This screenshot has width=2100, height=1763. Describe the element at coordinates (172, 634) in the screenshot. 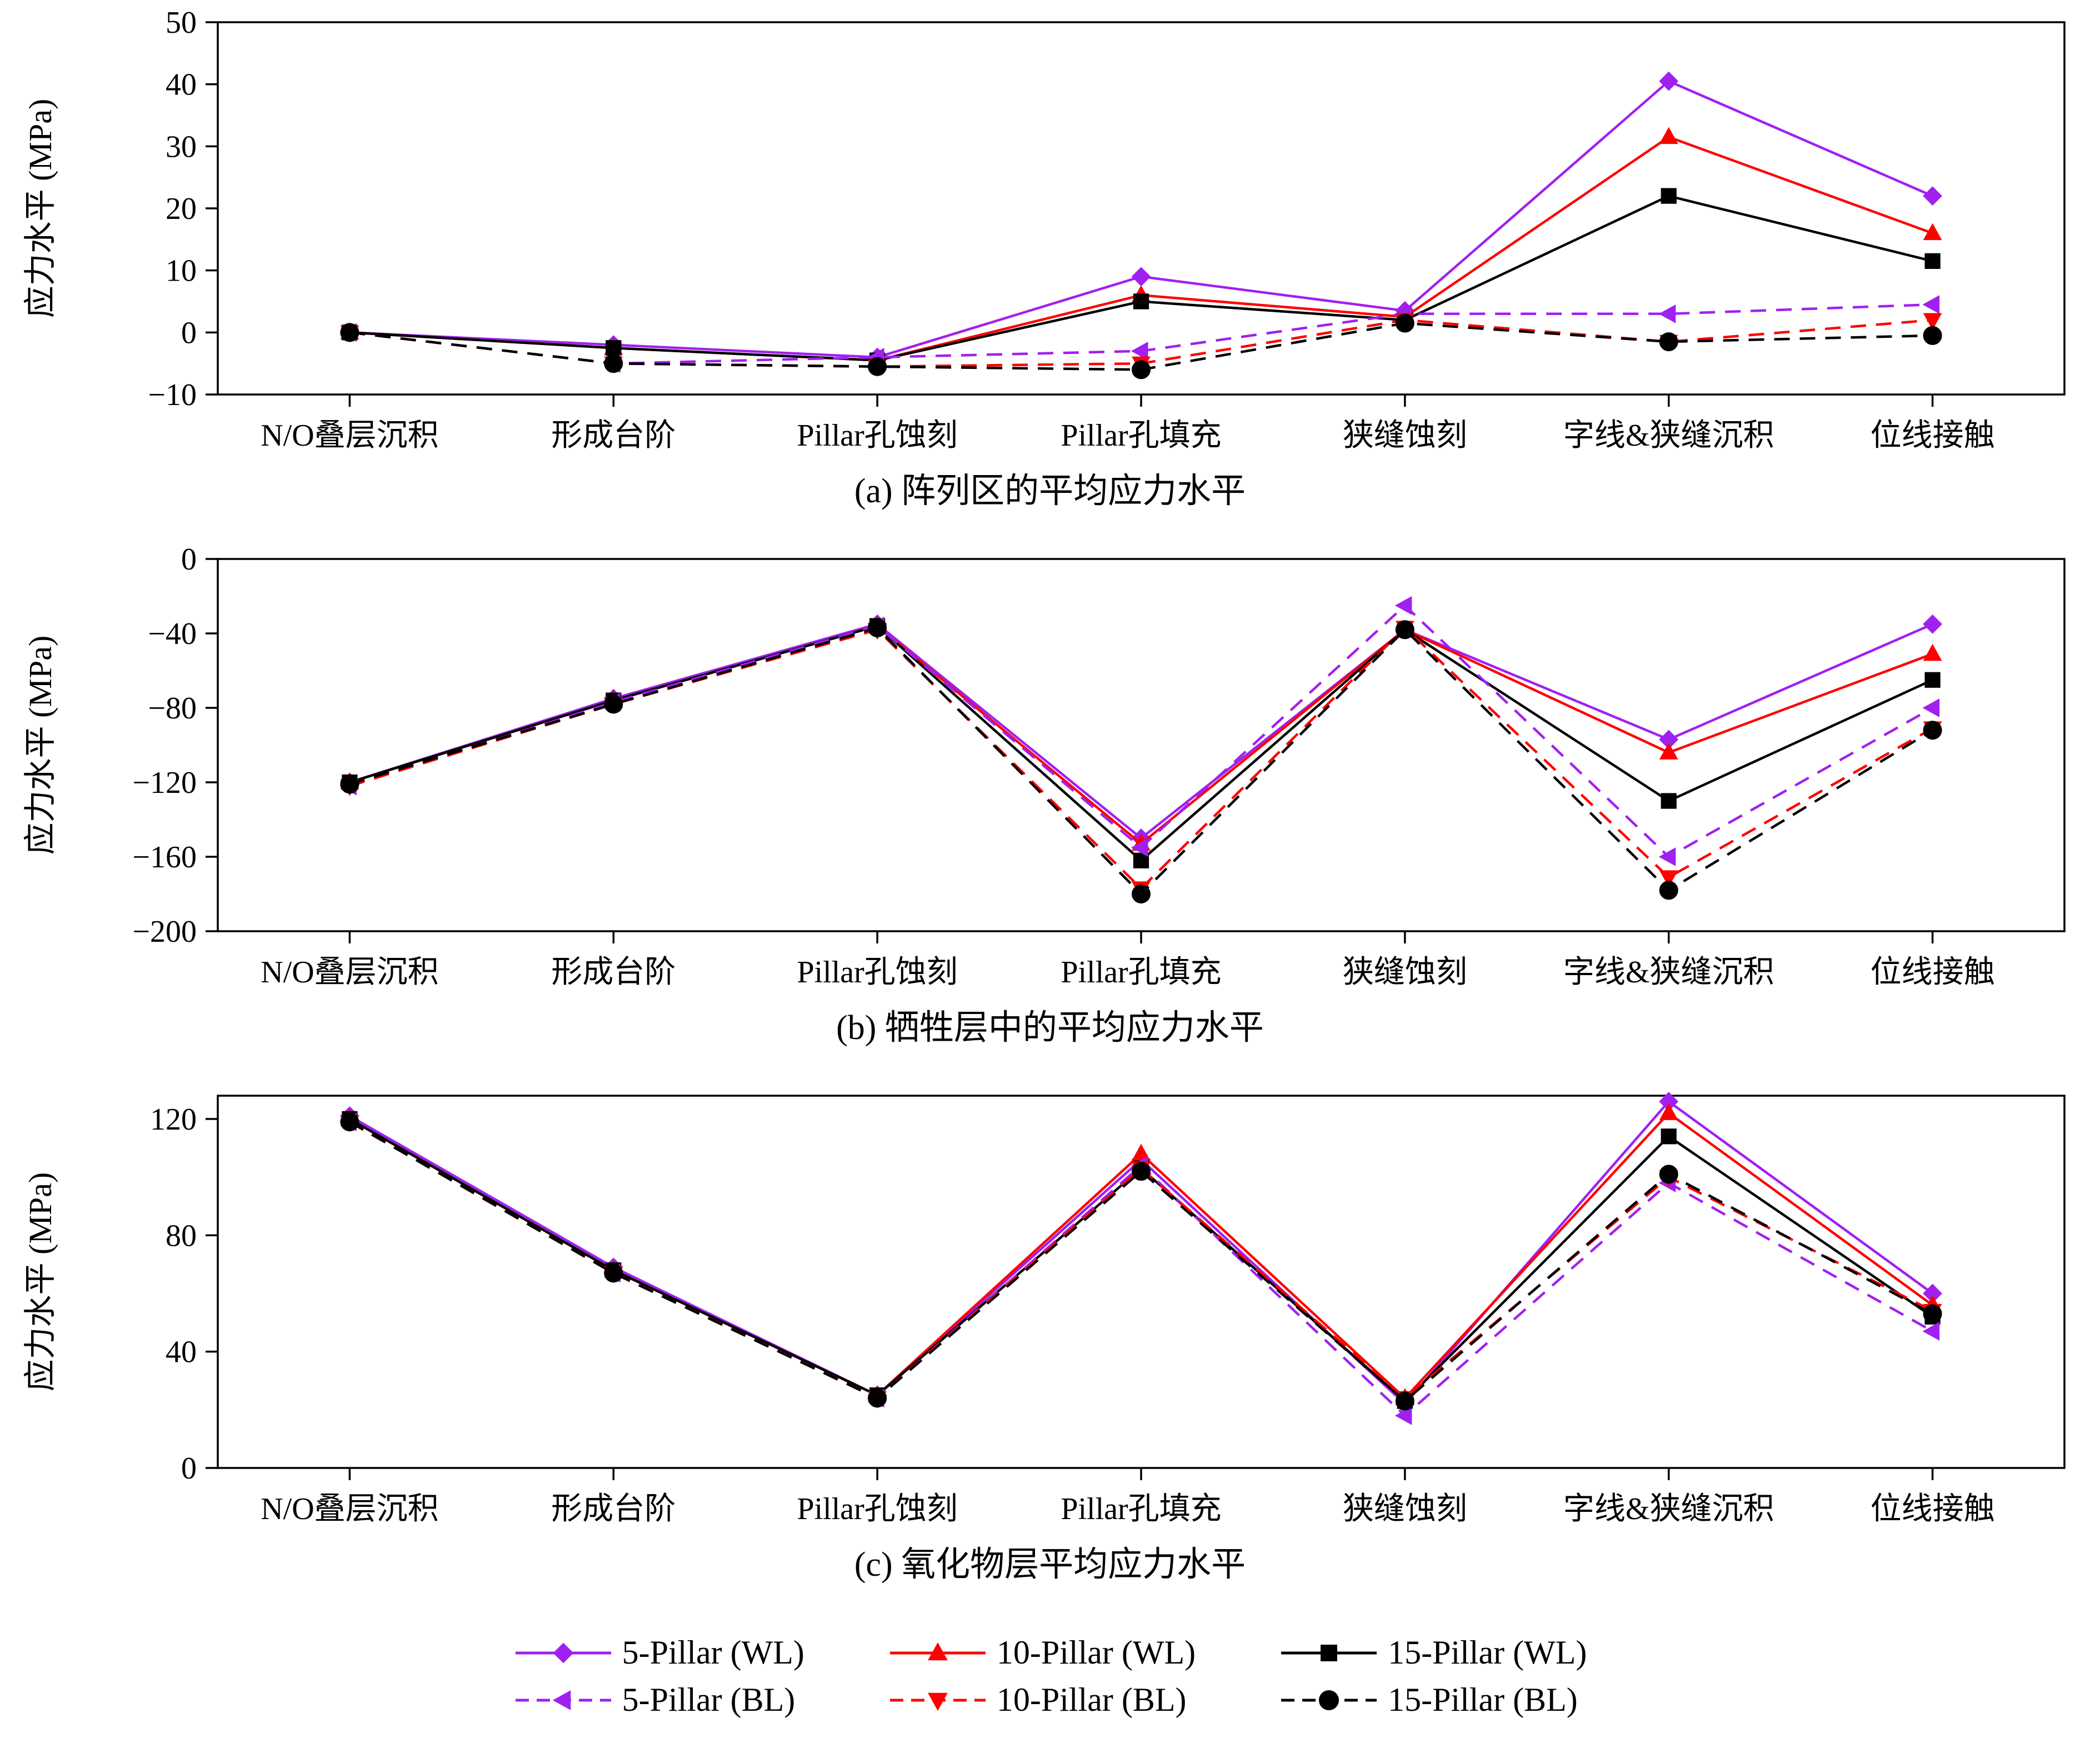

I see `y-tick-label: −40` at that location.